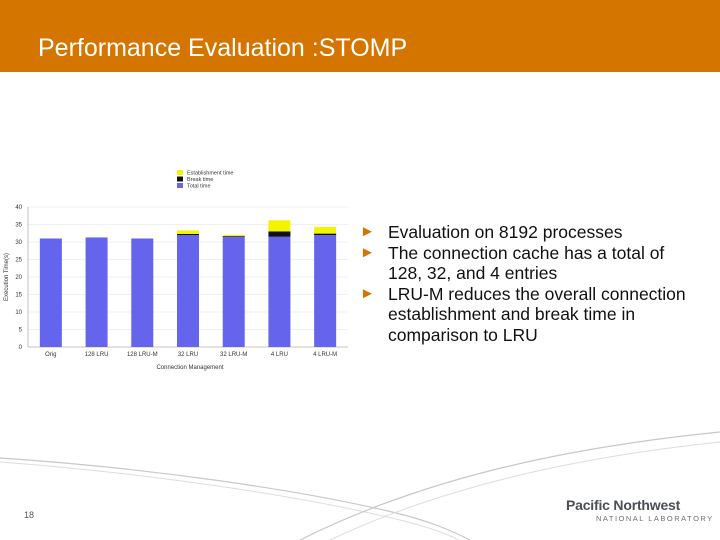 This screenshot has height=540, width=720. What do you see at coordinates (623, 505) in the screenshot?
I see `logo-line1: Pacific Northwest` at bounding box center [623, 505].